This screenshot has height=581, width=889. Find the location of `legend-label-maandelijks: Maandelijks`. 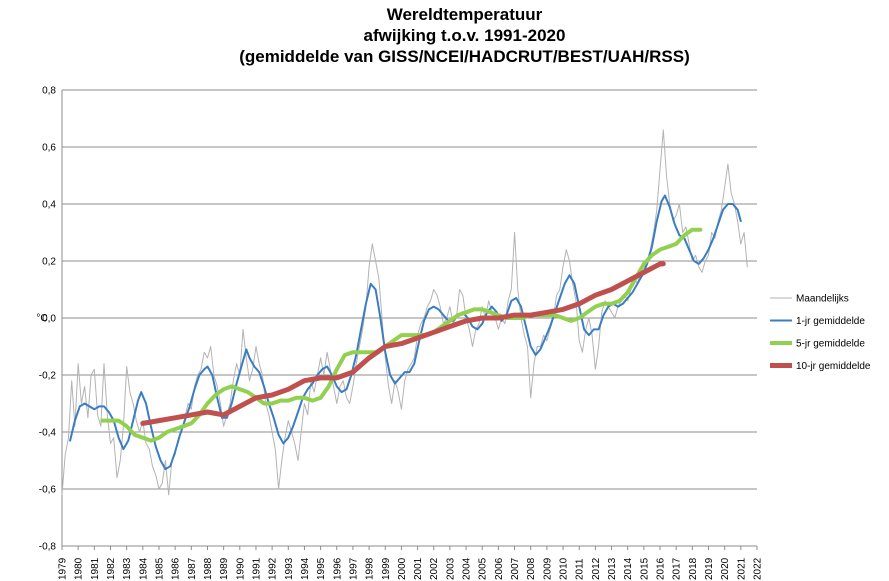

legend-label-maandelijks: Maandelijks is located at coordinates (822, 299).